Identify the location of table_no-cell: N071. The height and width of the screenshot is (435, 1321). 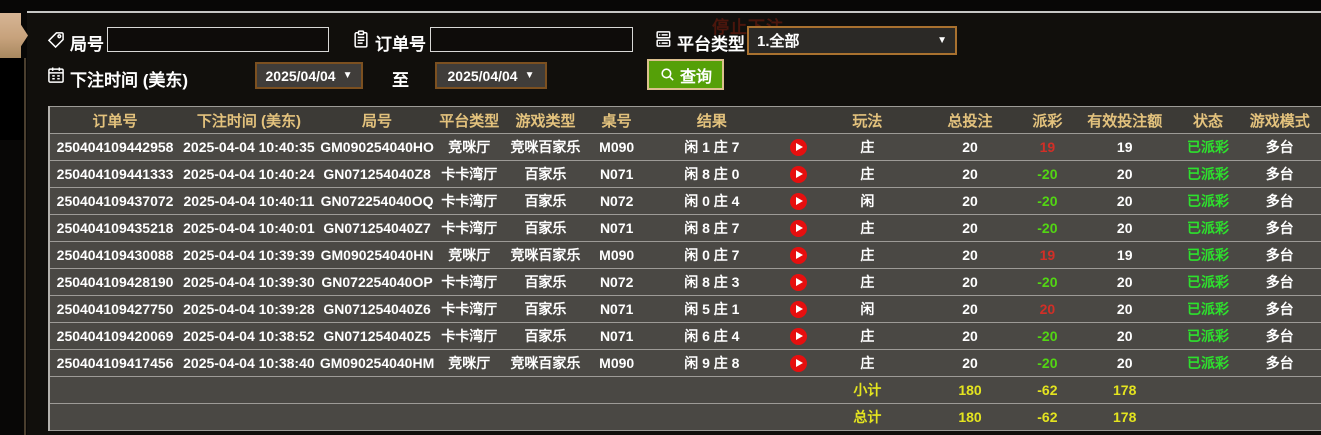
(616, 309).